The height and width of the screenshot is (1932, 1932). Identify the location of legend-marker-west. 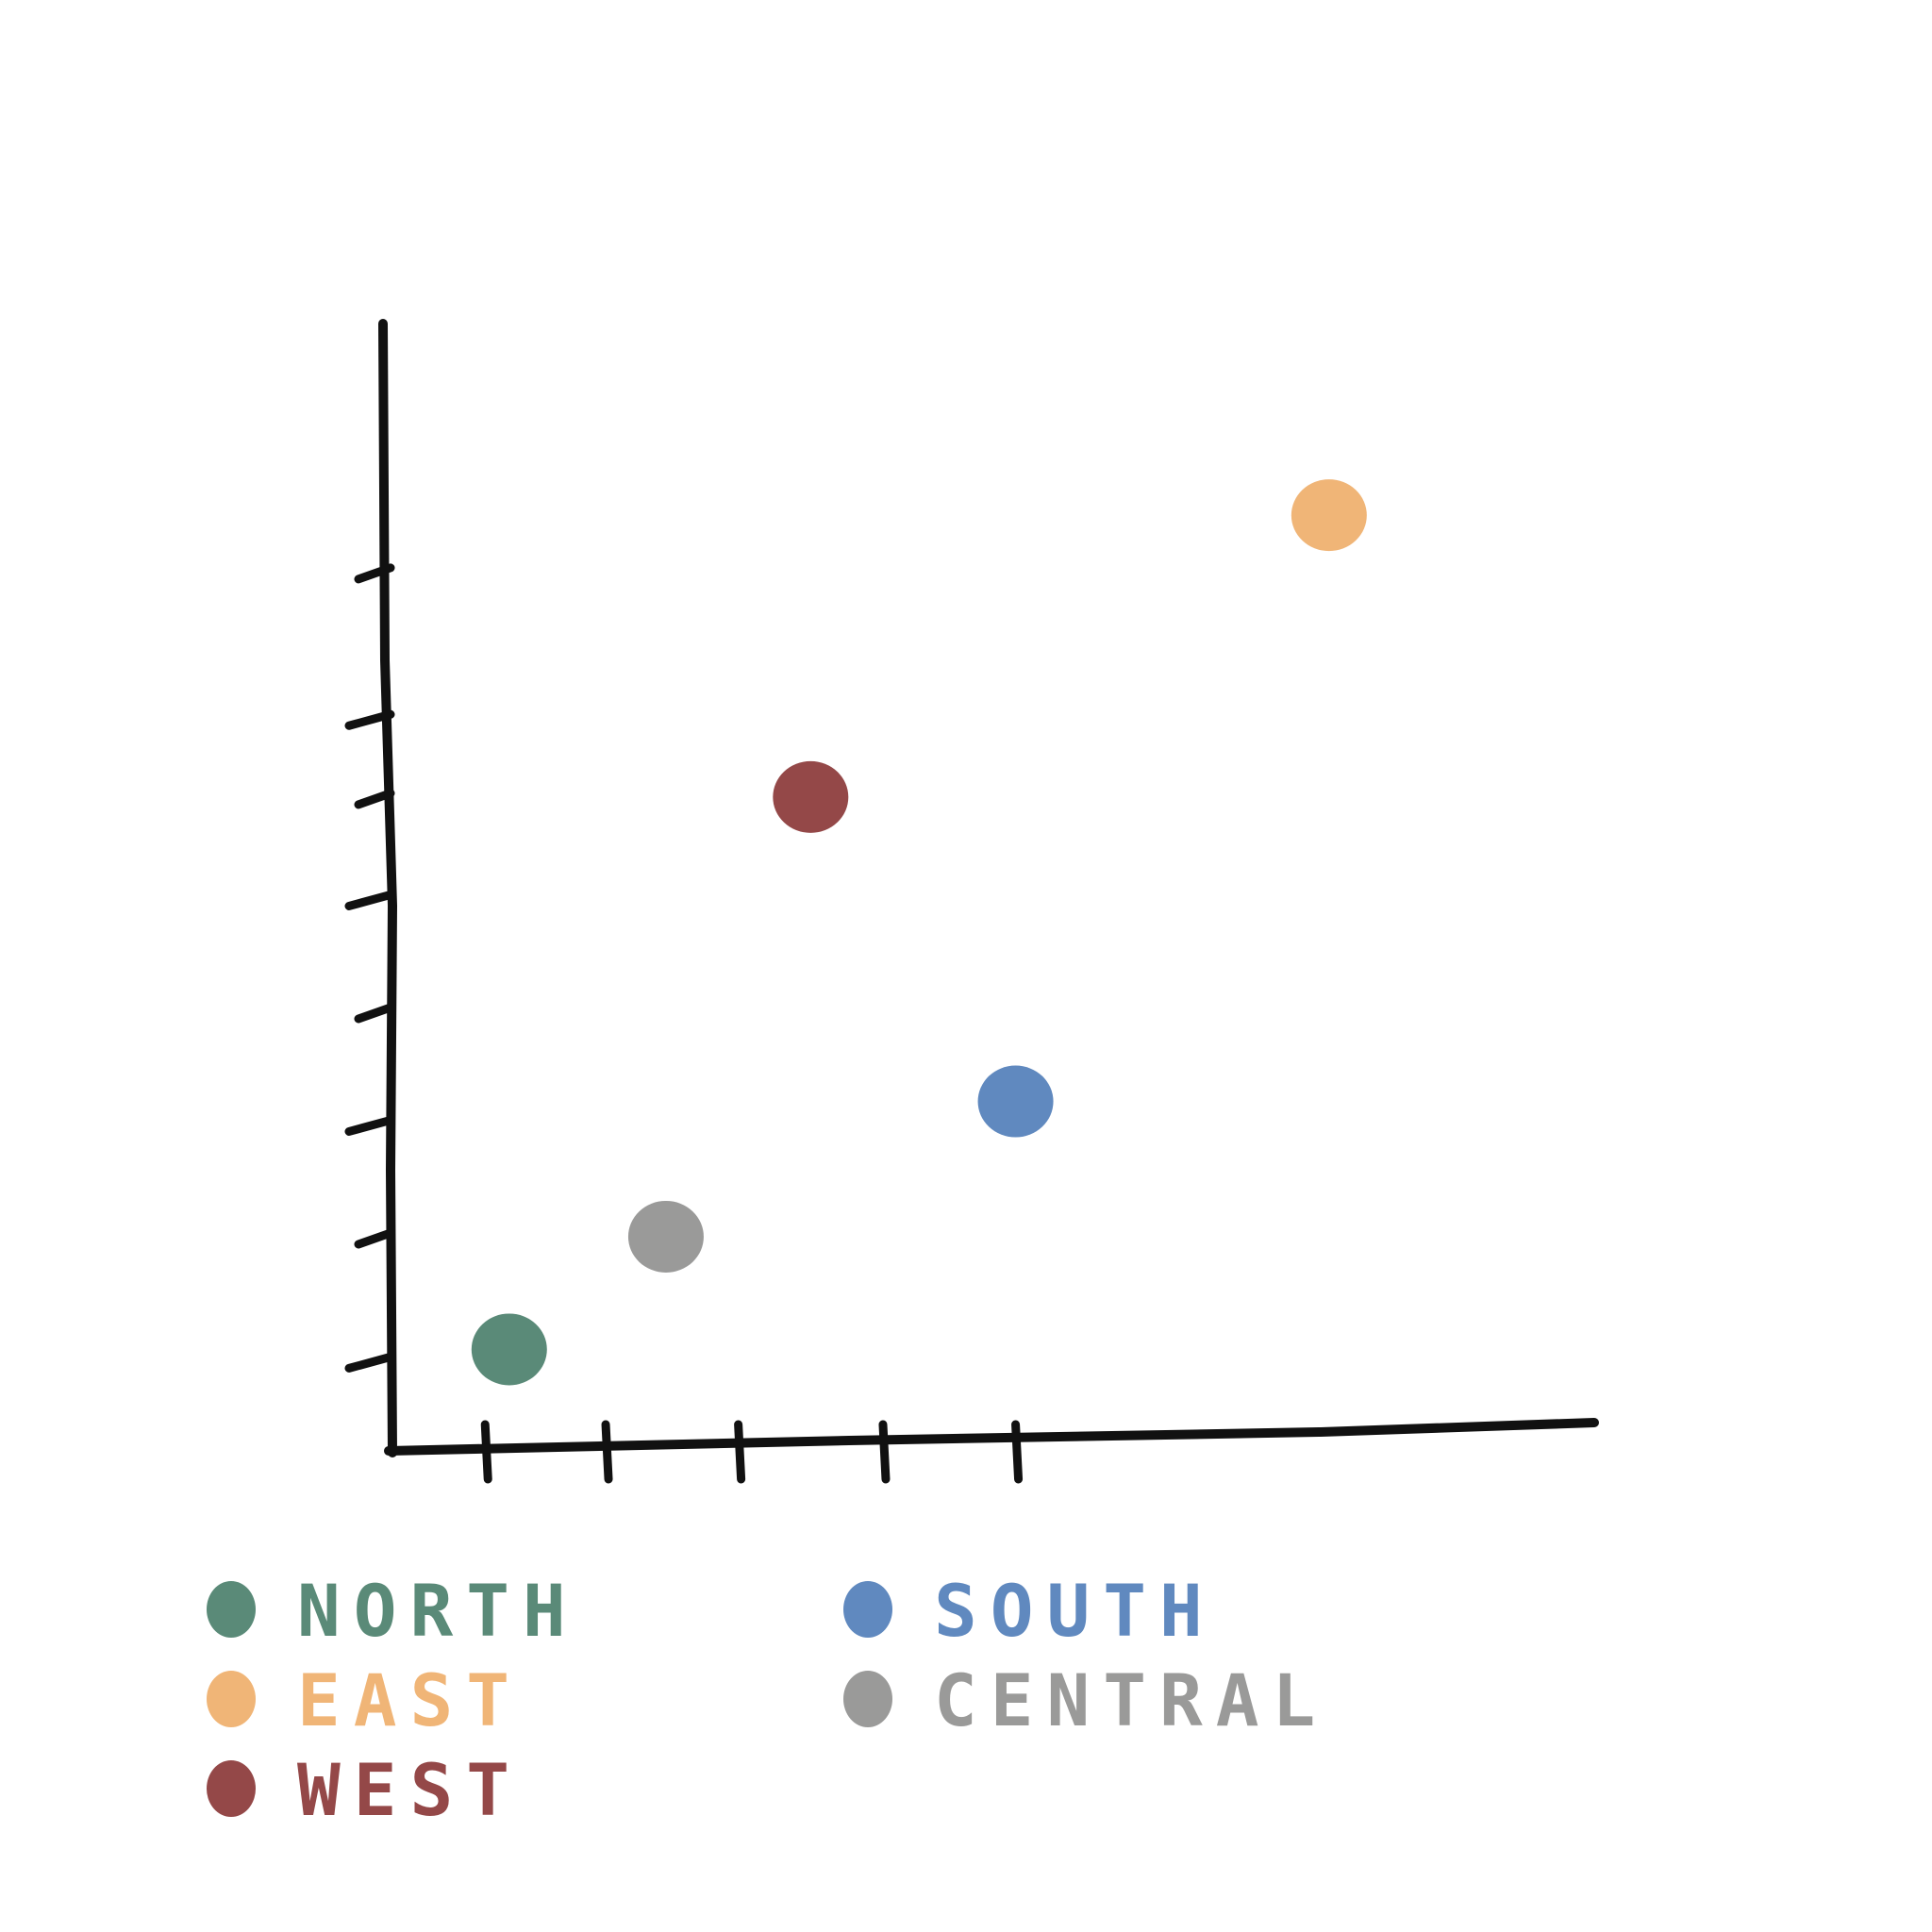
(232, 1789).